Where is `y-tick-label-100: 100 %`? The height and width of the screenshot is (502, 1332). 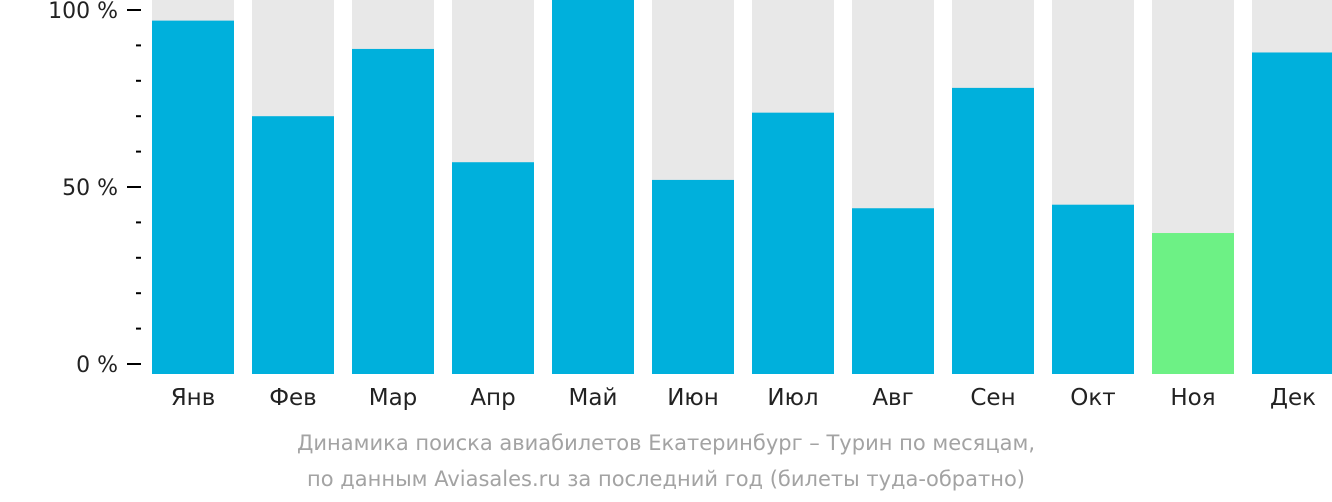
y-tick-label-100: 100 % is located at coordinates (83, 12).